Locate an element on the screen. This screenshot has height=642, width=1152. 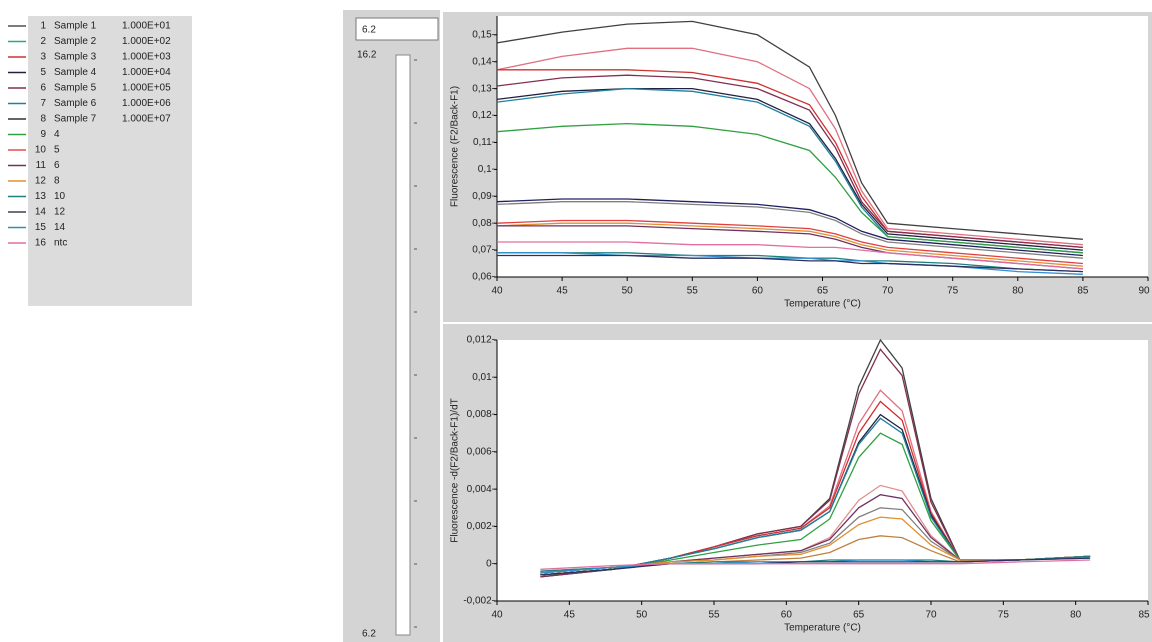
y-tick-label: 0,01- is located at coordinates (483, 377).